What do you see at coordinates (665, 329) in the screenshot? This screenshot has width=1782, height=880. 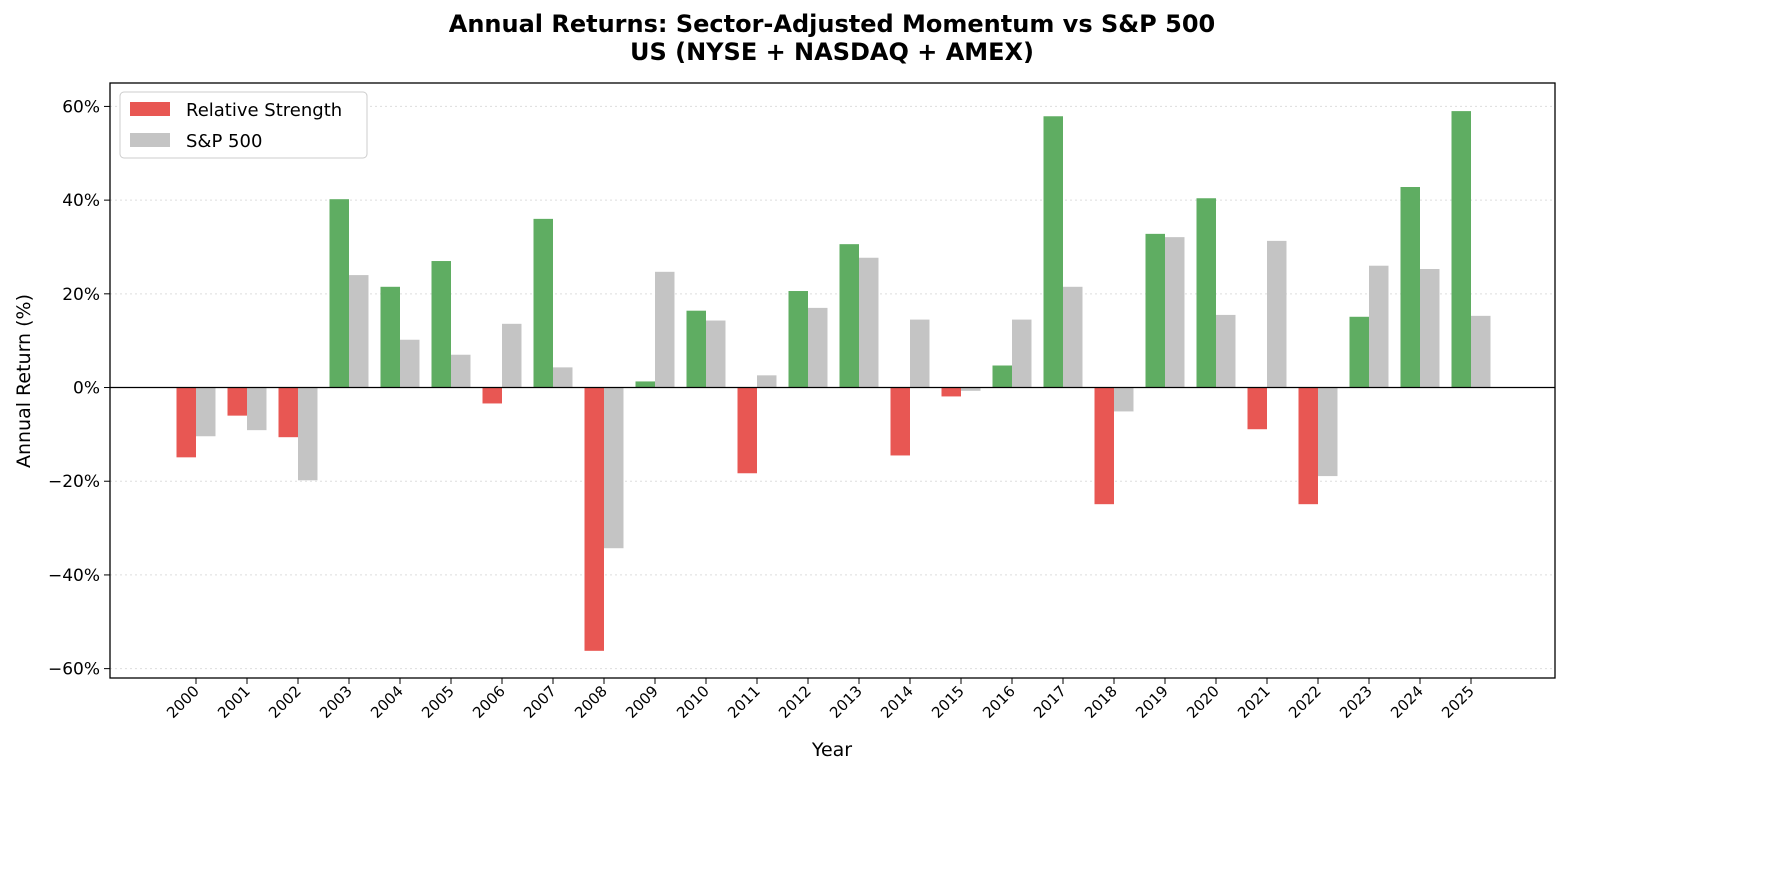 I see `bar-sp500-2009` at bounding box center [665, 329].